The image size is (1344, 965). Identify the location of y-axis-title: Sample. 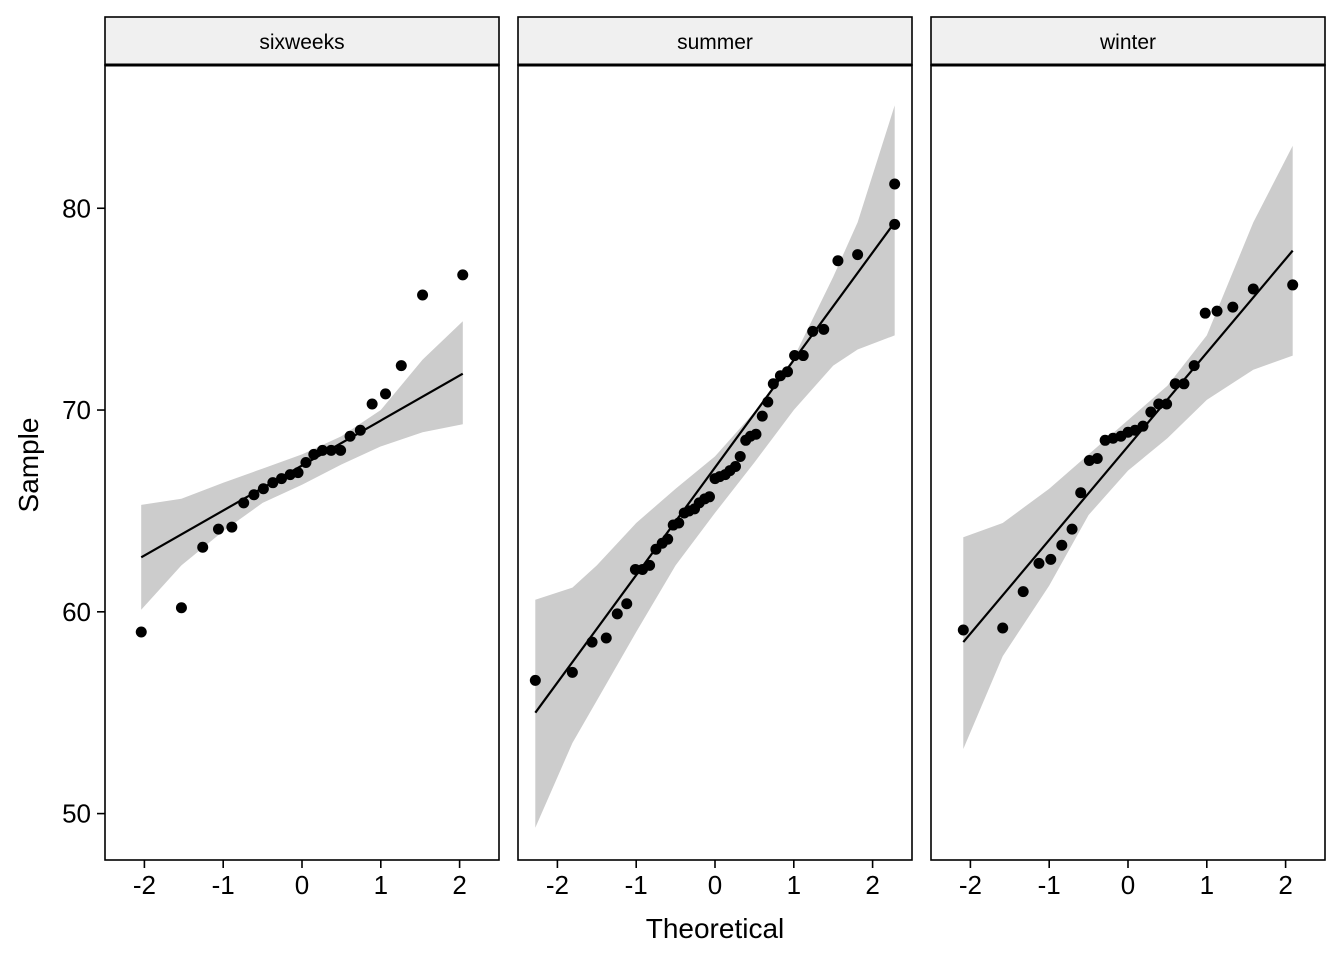
(28, 465).